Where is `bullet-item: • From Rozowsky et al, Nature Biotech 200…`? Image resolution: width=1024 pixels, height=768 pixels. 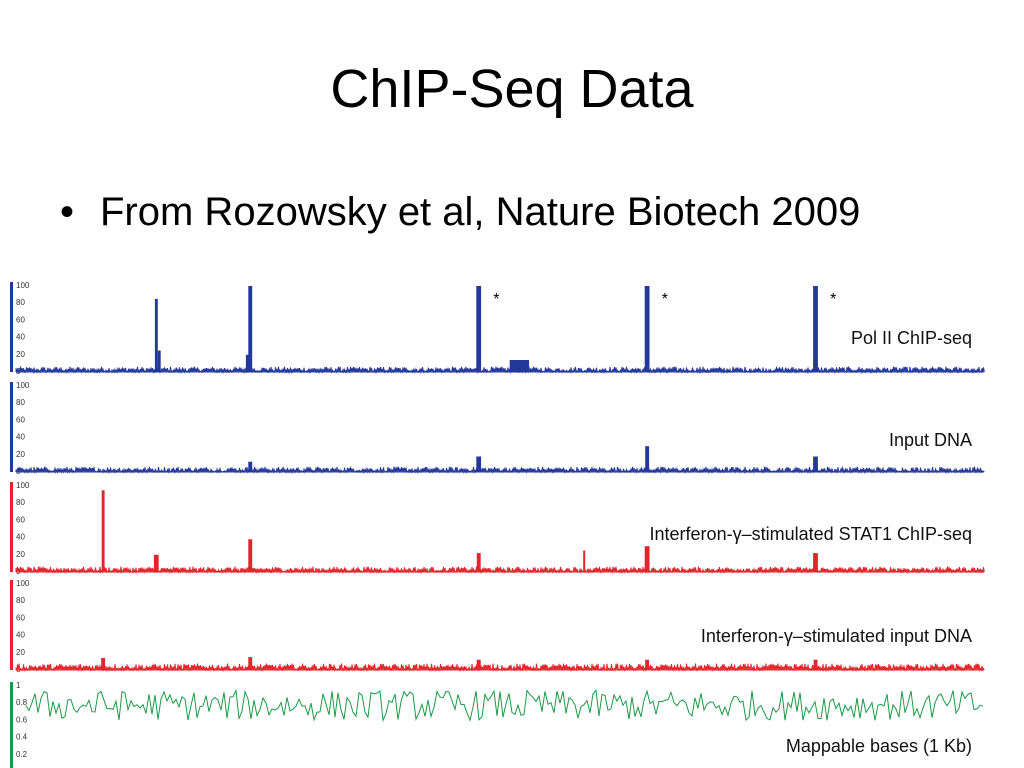
bullet-item: • From Rozowsky et al, Nature Biotech 200… is located at coordinates (460, 212).